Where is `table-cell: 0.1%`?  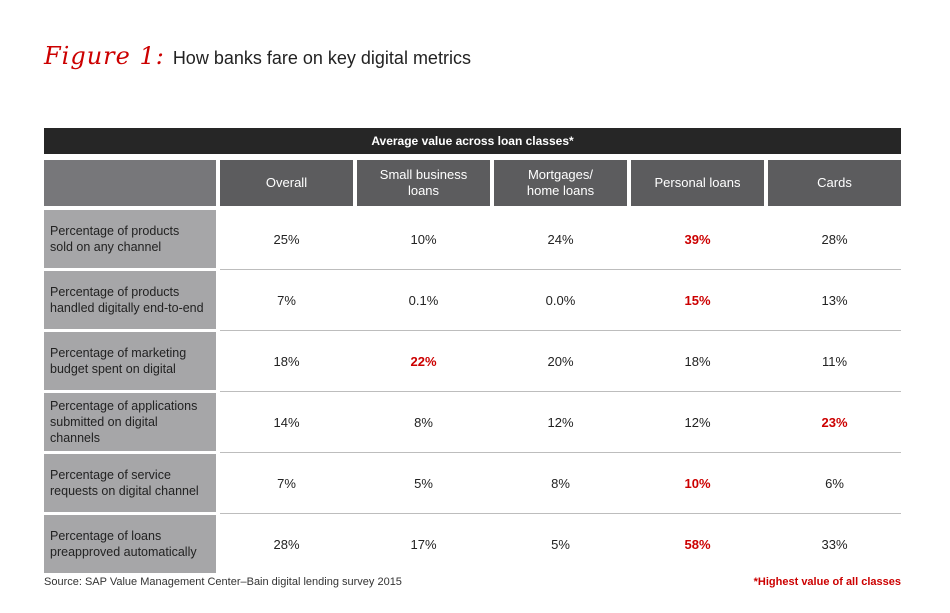
table-cell: 0.1% is located at coordinates (423, 300).